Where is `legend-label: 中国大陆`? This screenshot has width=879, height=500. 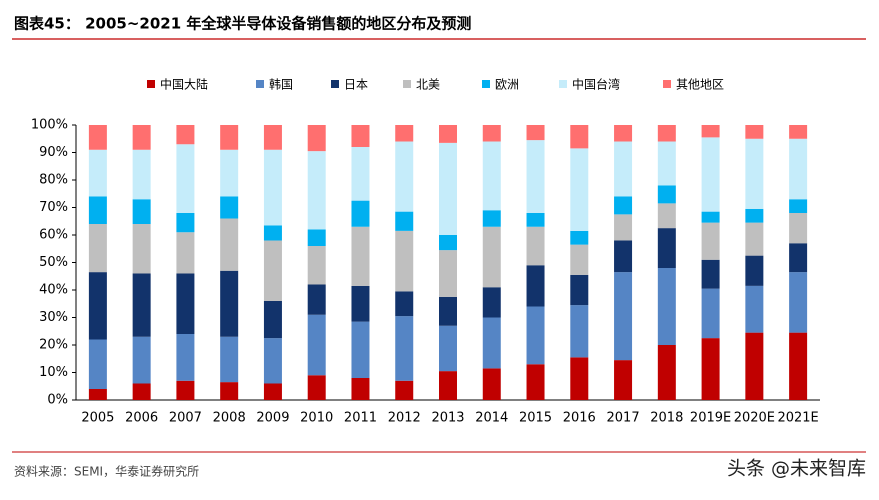
legend-label: 中国大陆 is located at coordinates (184, 84).